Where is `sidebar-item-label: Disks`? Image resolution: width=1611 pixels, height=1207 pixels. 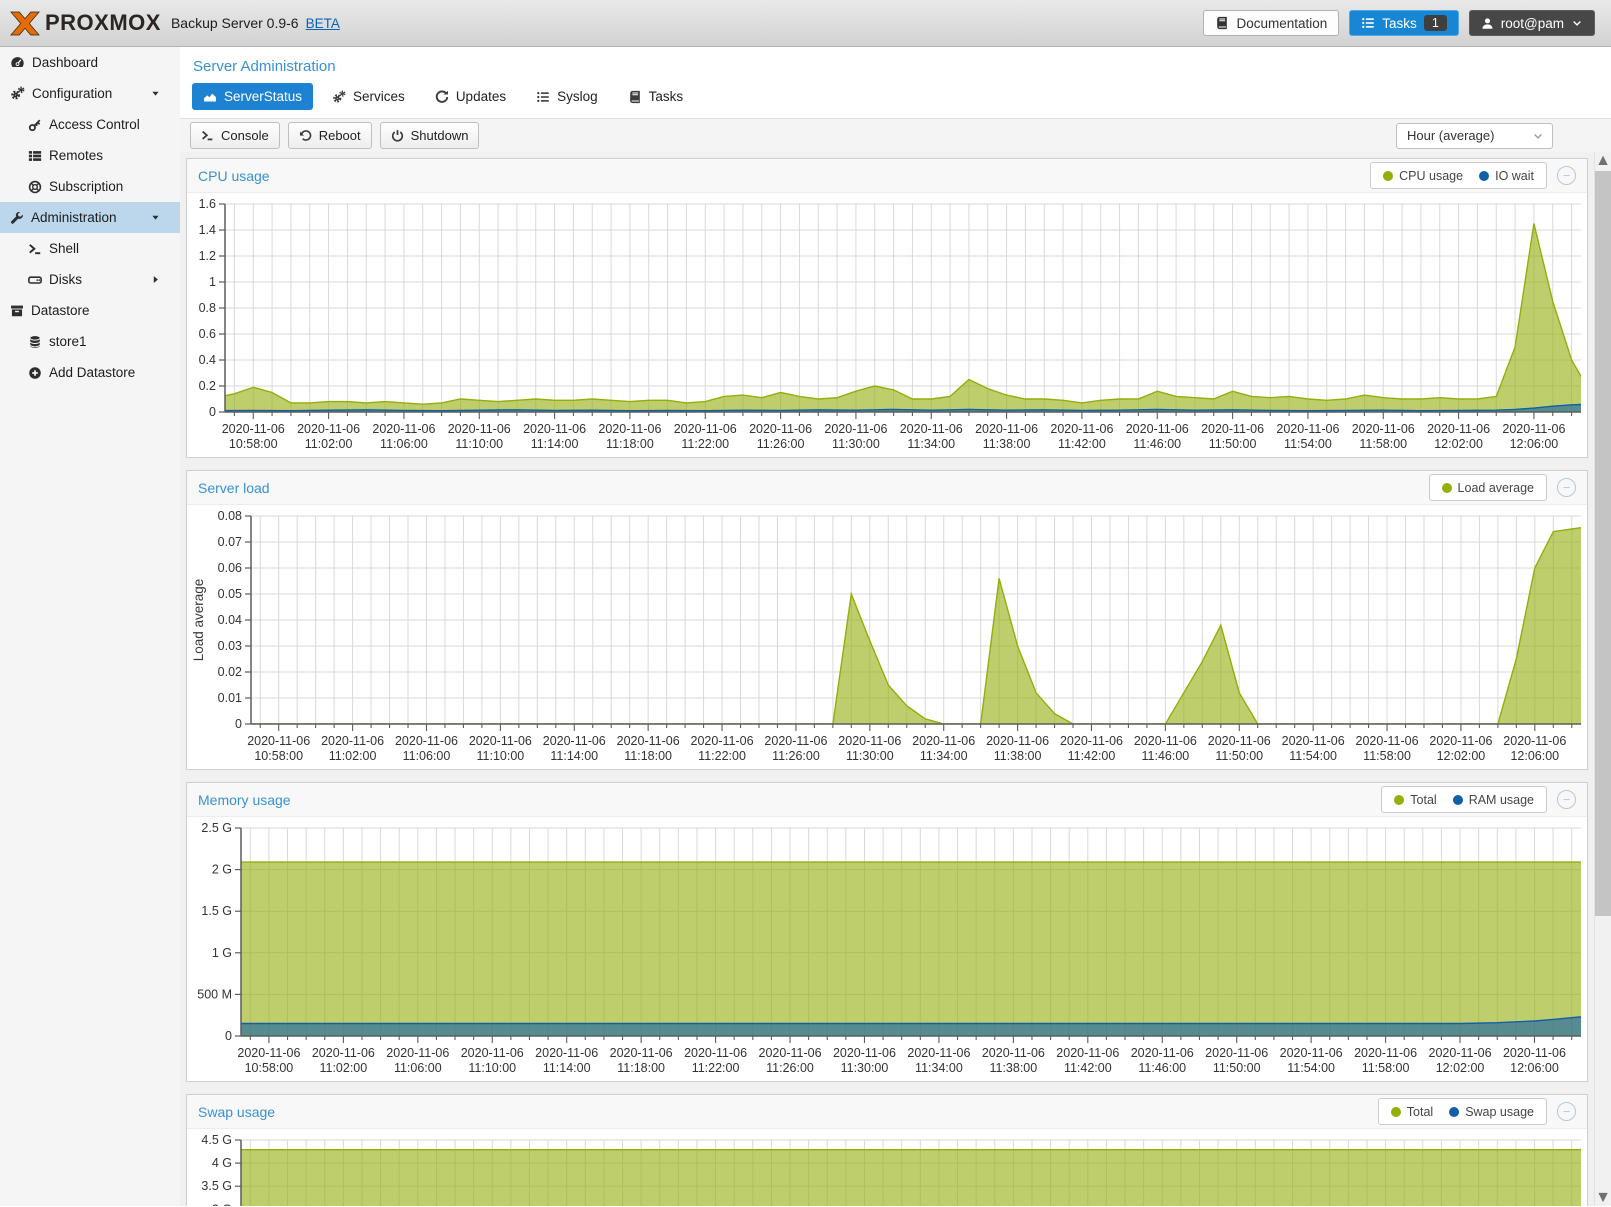
sidebar-item-label: Disks is located at coordinates (65, 279).